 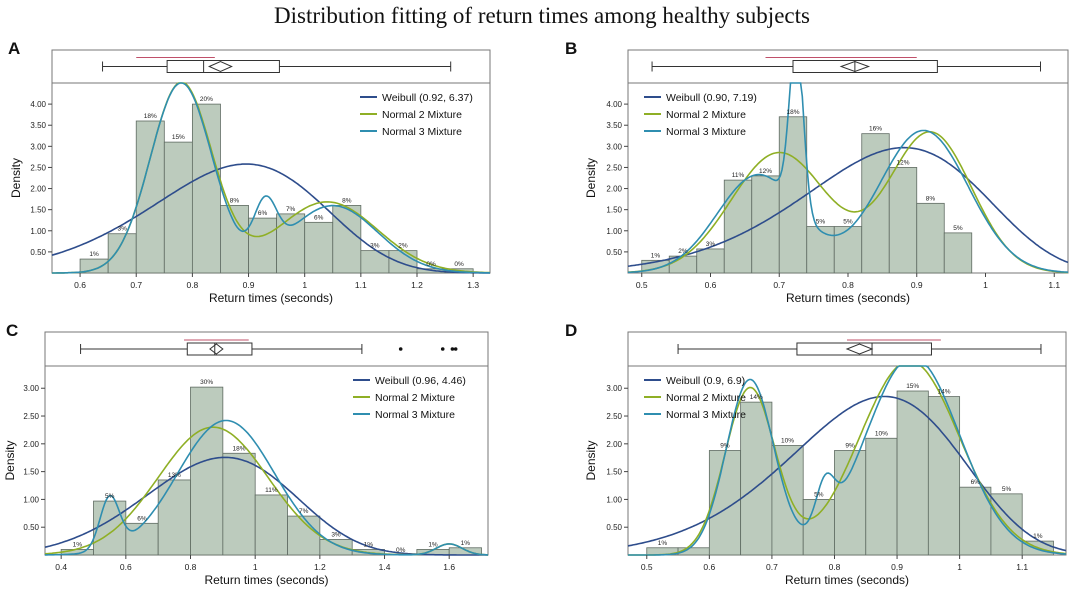 I want to click on weibull-curve, so click(x=847, y=473).